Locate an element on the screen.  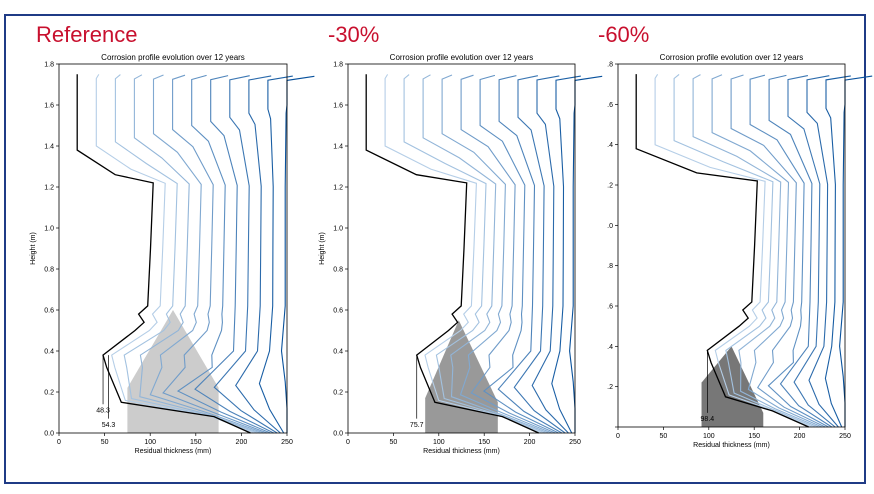
annotation-label: 98.4 is located at coordinates (708, 419).